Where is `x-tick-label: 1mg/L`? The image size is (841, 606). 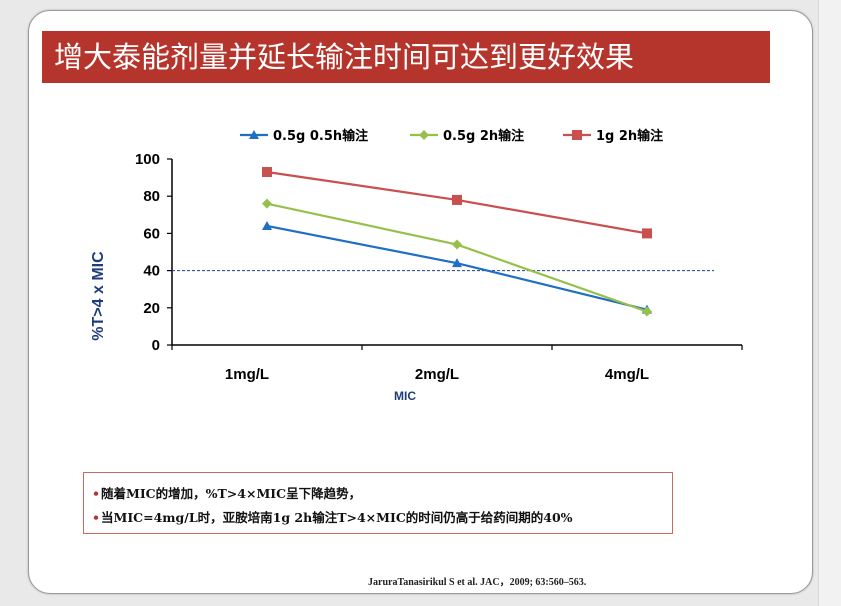 x-tick-label: 1mg/L is located at coordinates (247, 374).